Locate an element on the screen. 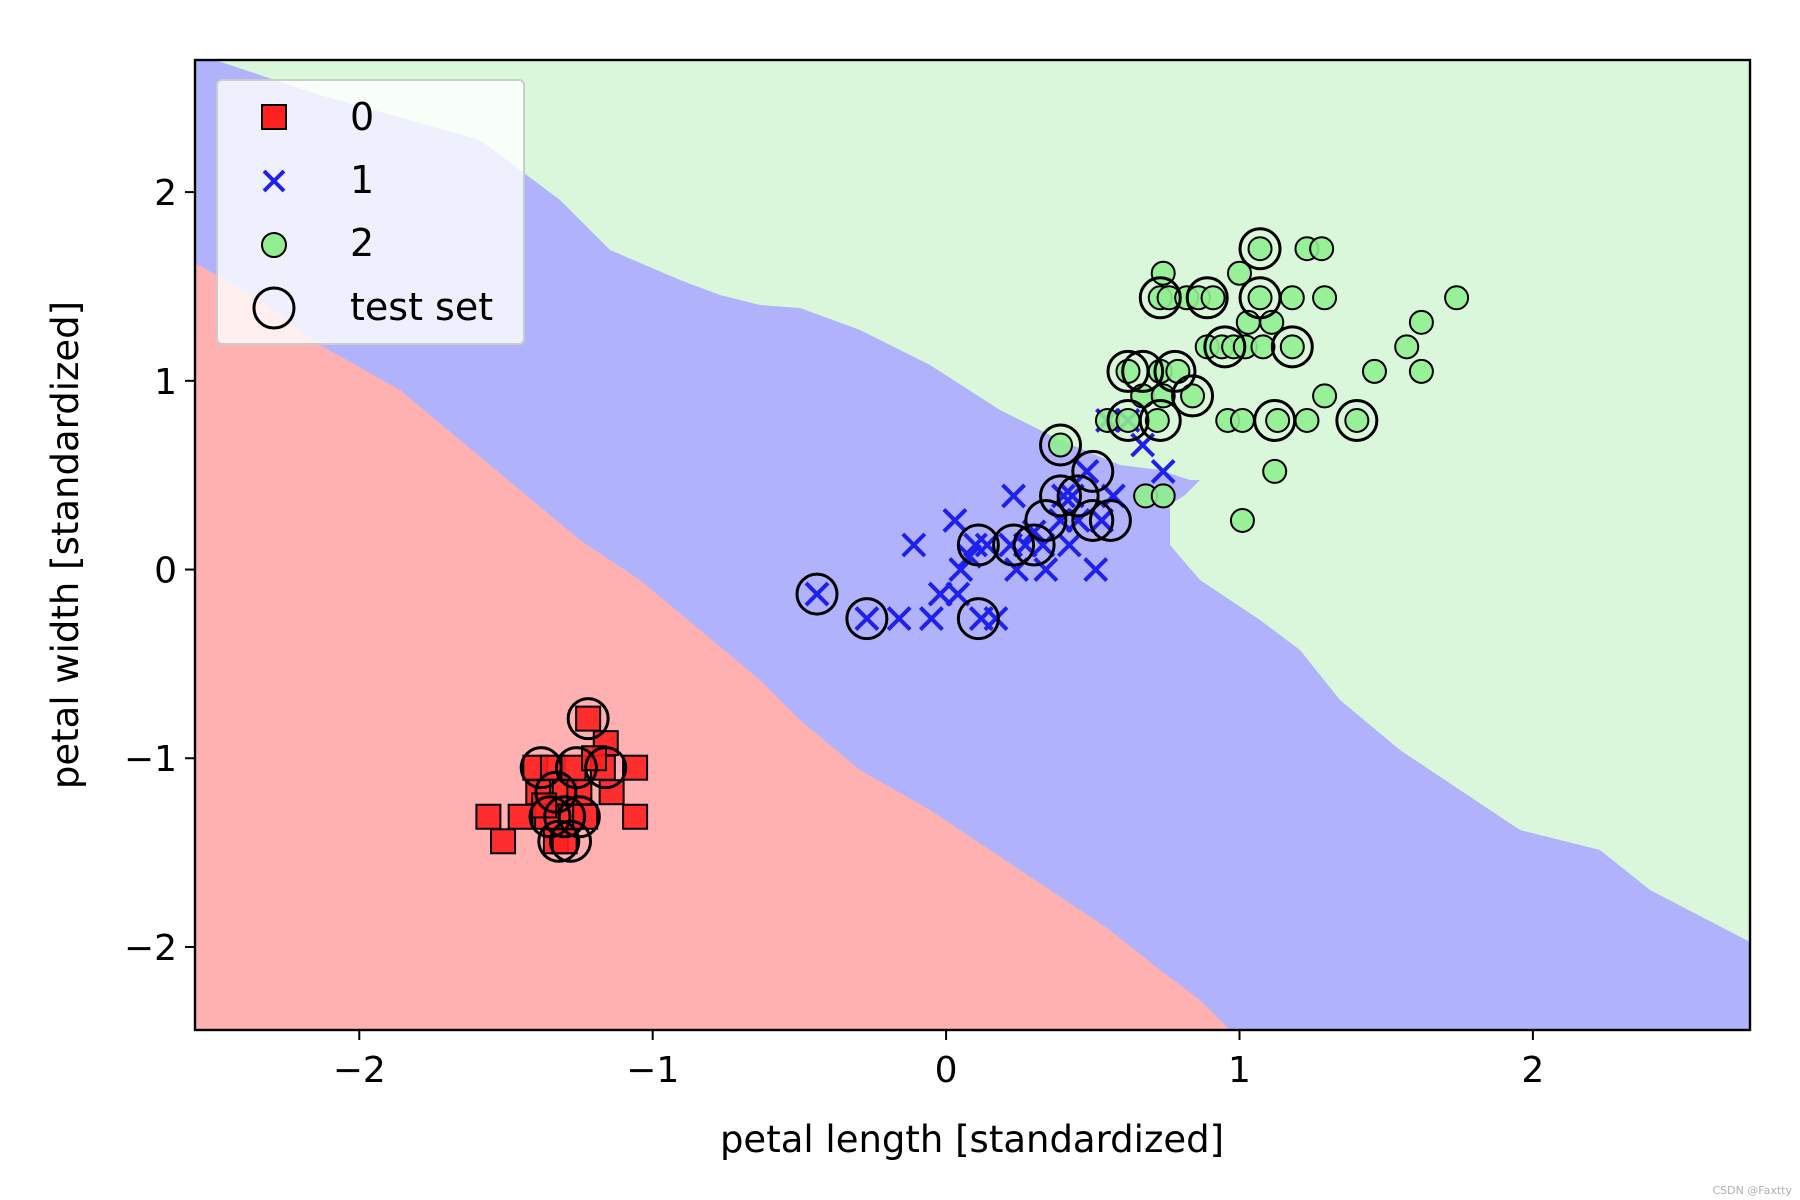 This screenshot has height=1200, width=1800. y-axis: −2 −1 0 1 2 is located at coordinates (159, 571).